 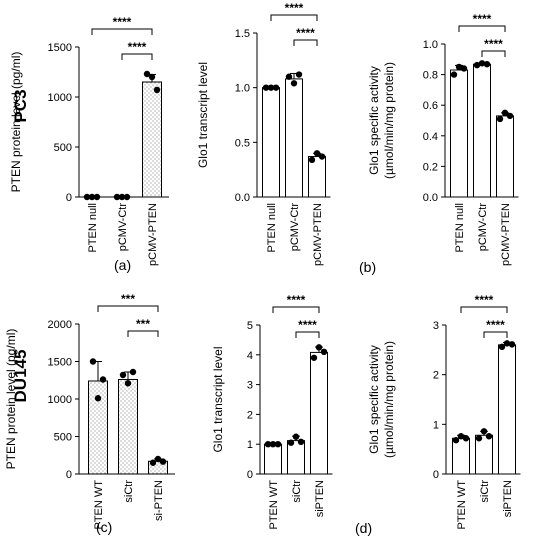 I want to click on y-tick-label: 1.0, so click(x=430, y=45).